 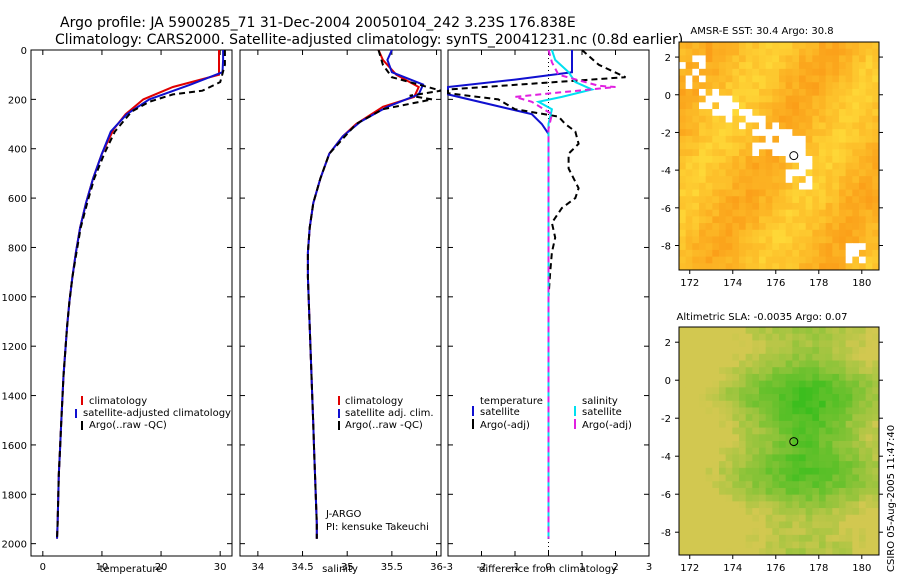 I want to click on sla-map-title: Altimetric SLA: -0.0035 Argo: 0.07, so click(x=762, y=317).